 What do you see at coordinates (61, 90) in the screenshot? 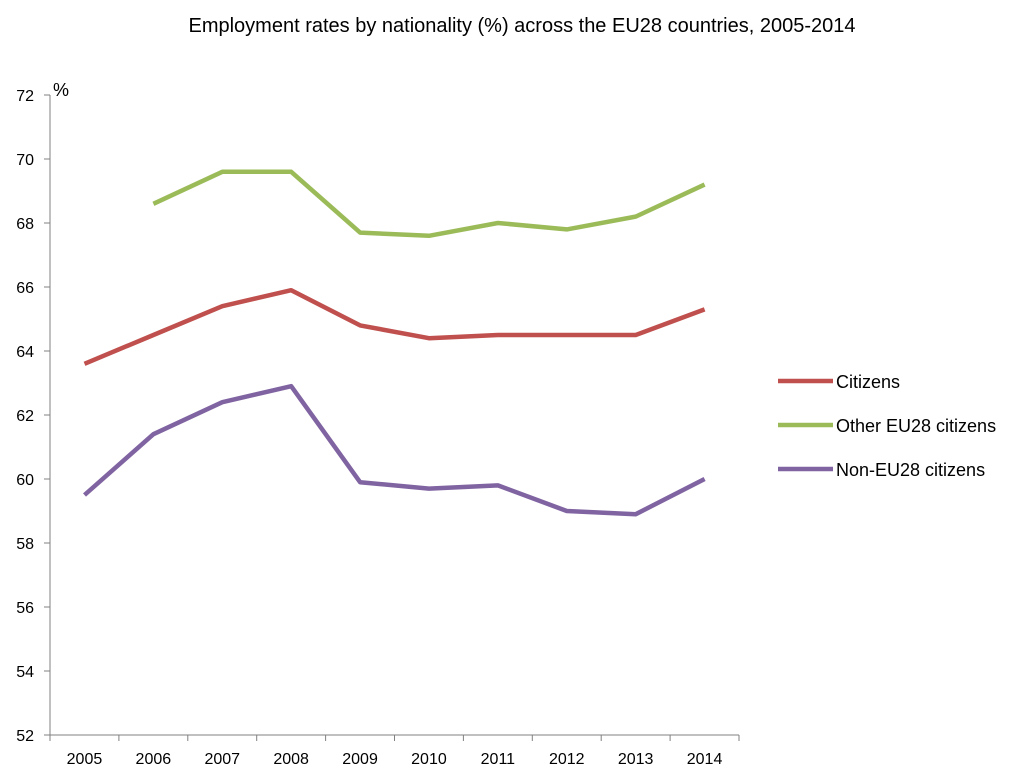
I see `y-axis-unit-label: %` at bounding box center [61, 90].